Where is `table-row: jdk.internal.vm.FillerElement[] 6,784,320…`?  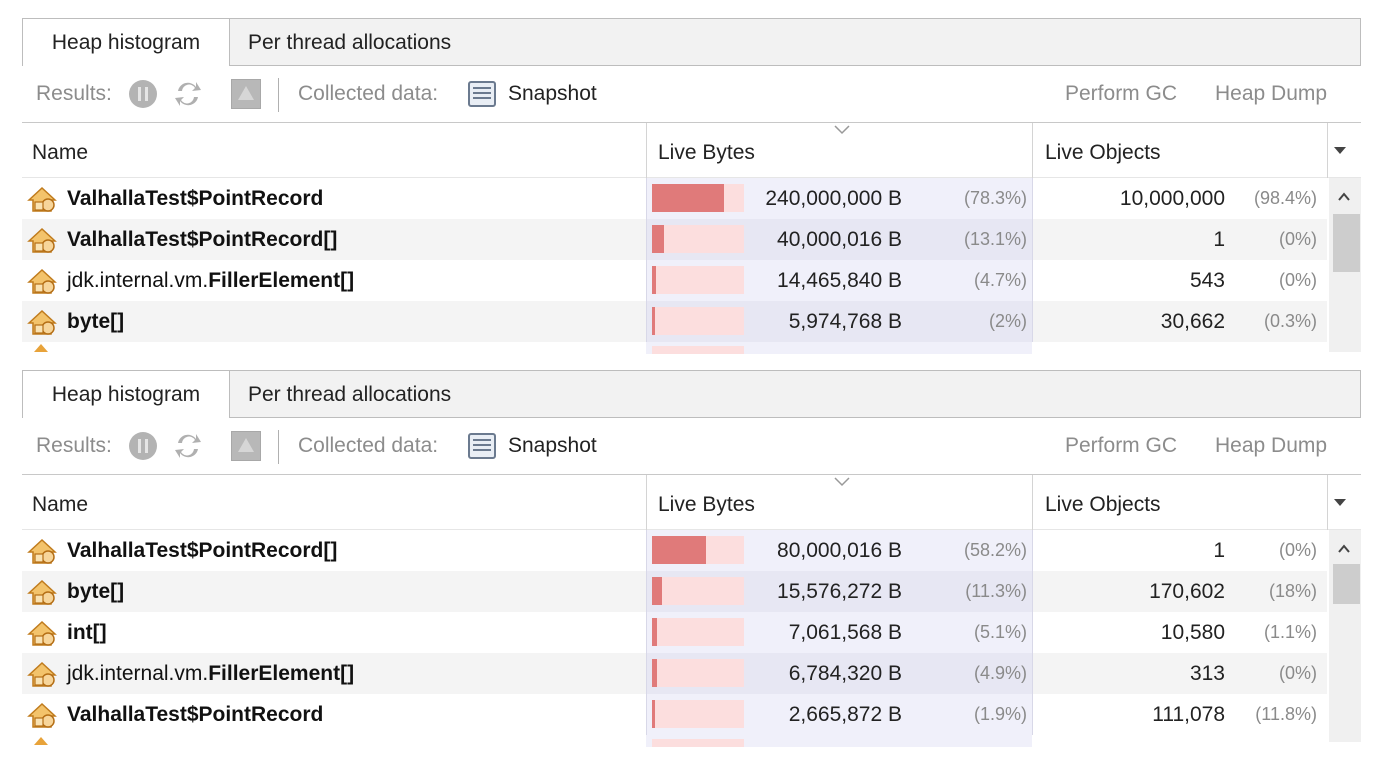 table-row: jdk.internal.vm.FillerElement[] 6,784,320… is located at coordinates (674, 673).